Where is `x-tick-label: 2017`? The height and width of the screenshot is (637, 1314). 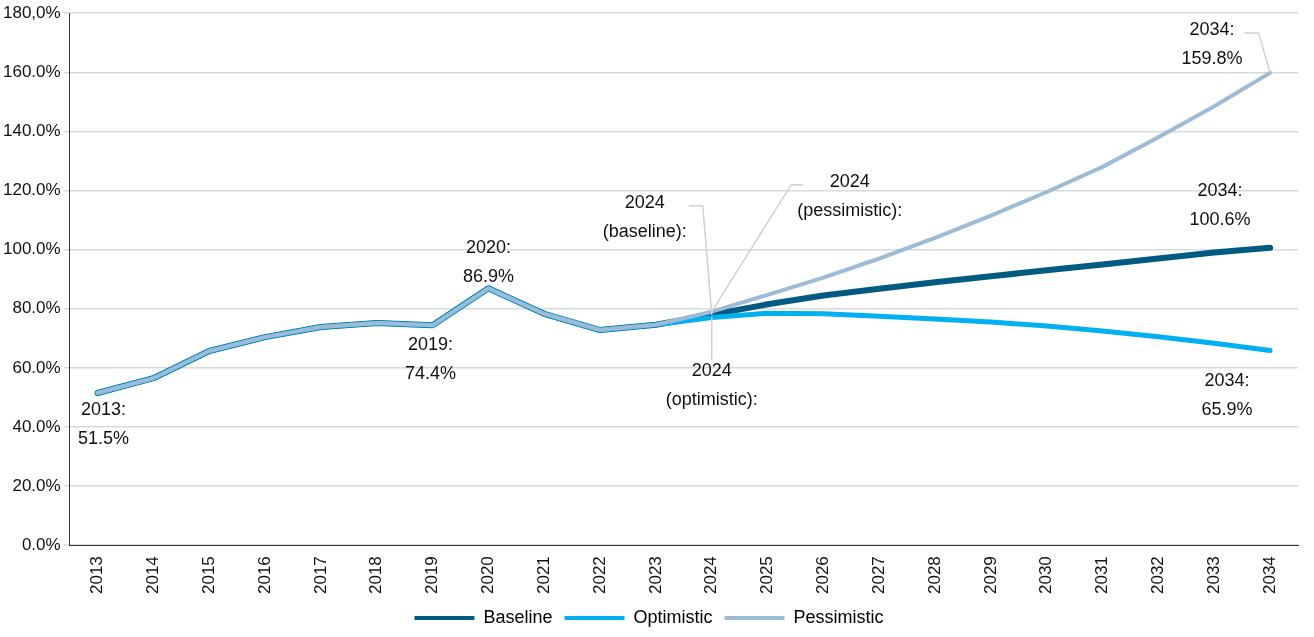 x-tick-label: 2017 is located at coordinates (320, 575).